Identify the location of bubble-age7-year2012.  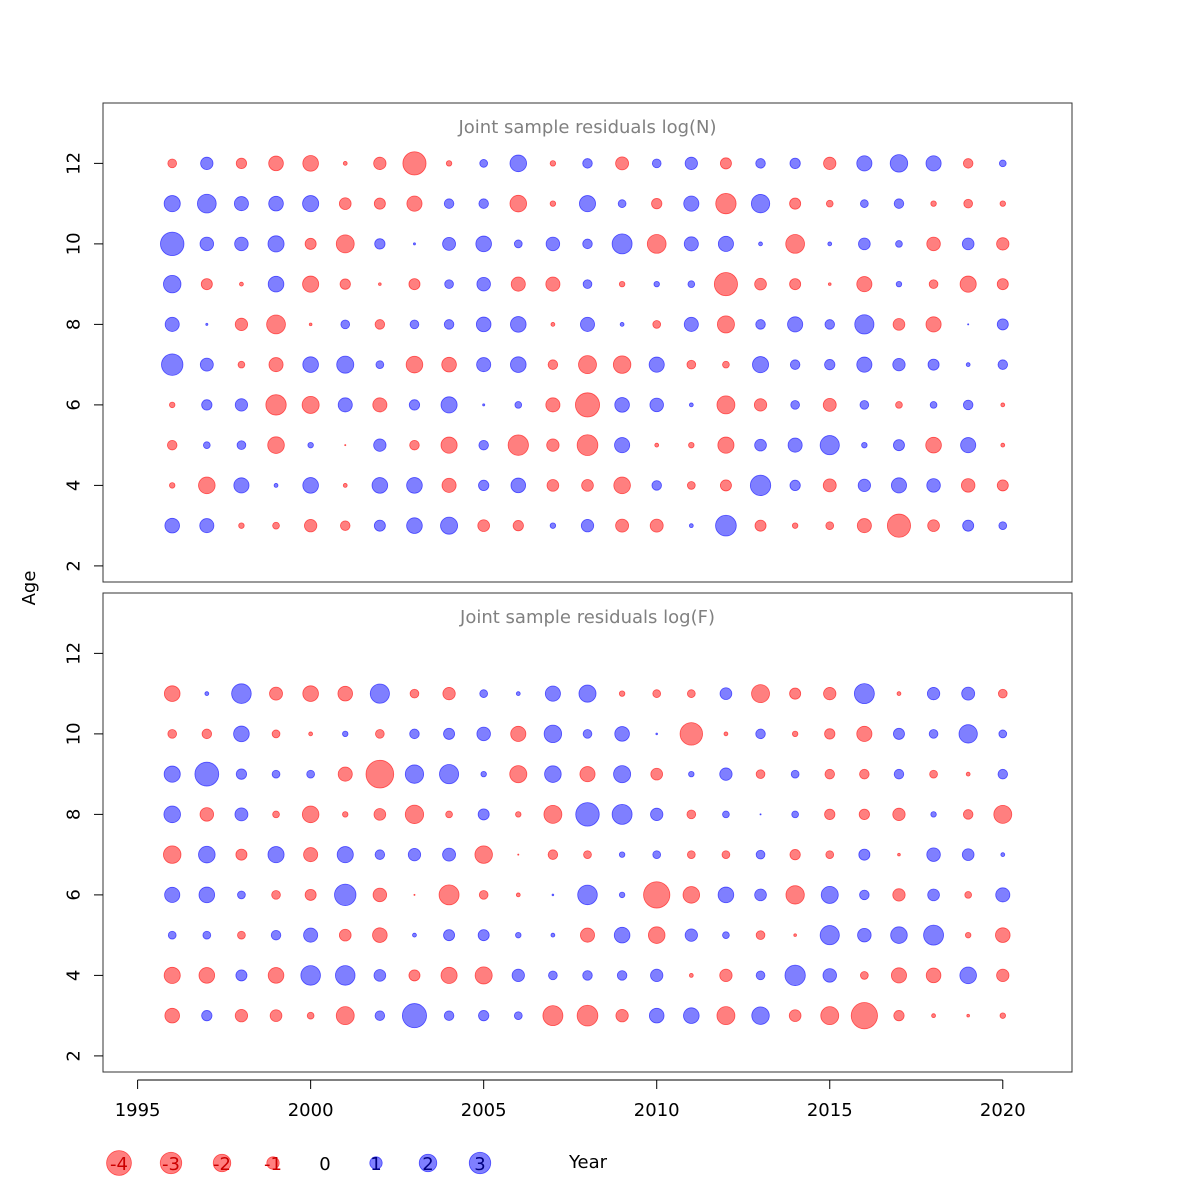
(726, 854).